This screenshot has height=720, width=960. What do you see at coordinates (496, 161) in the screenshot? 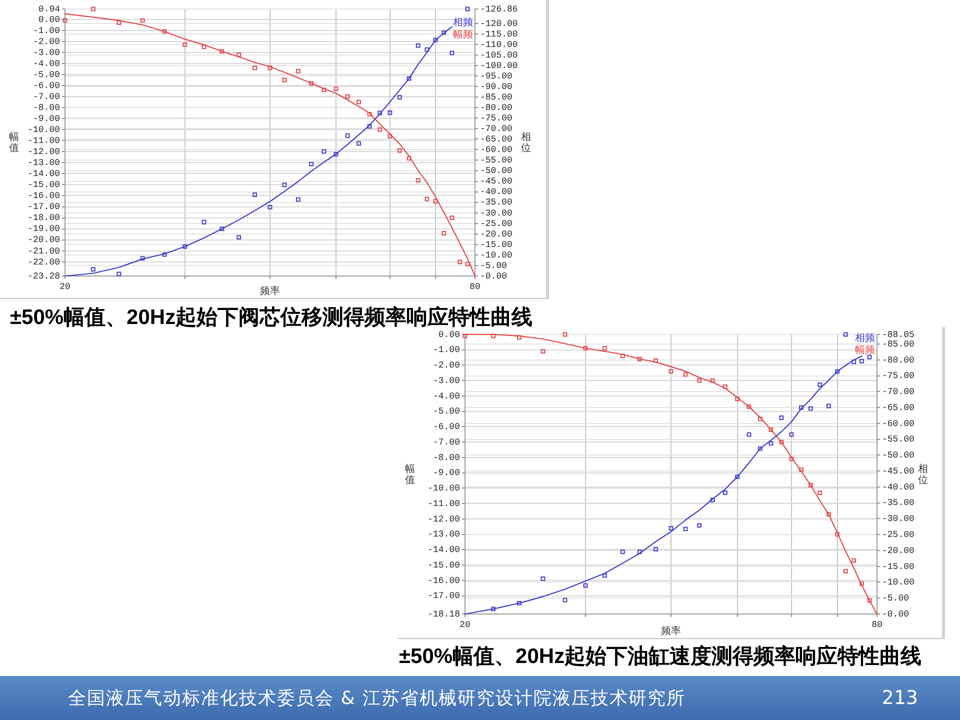
I see `y2-tick-label: -55.00` at bounding box center [496, 161].